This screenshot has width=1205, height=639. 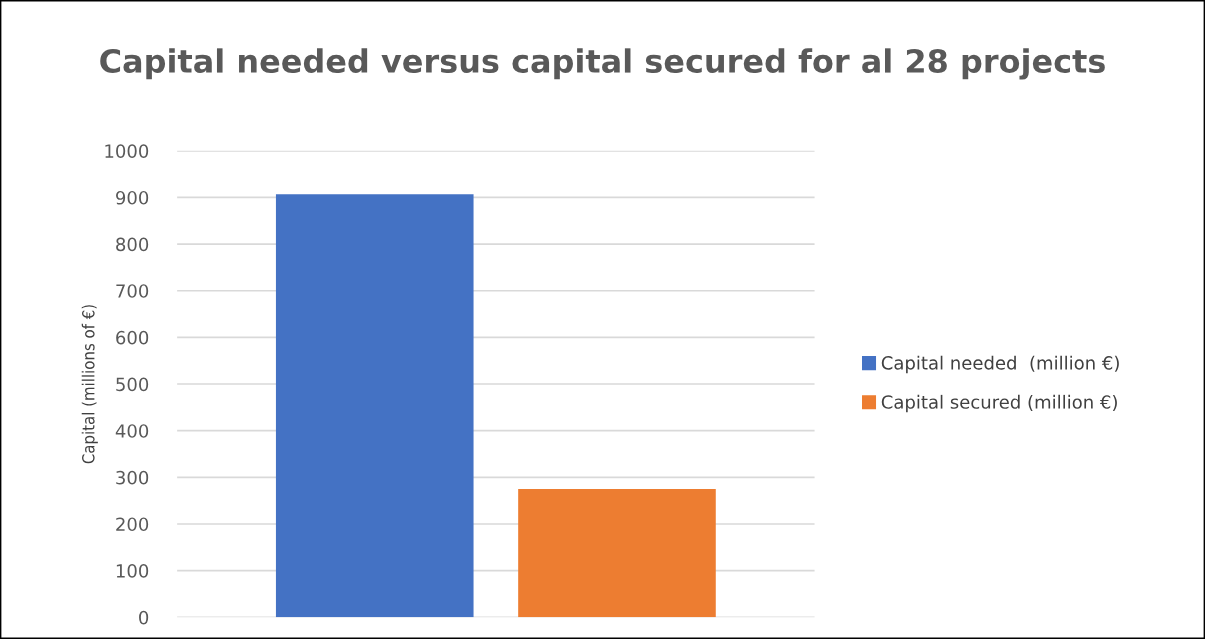 What do you see at coordinates (127, 151) in the screenshot?
I see `y-tick-label: 1000` at bounding box center [127, 151].